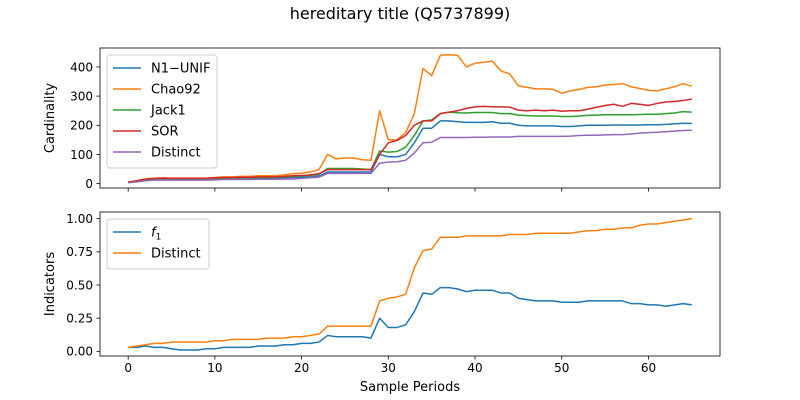  Describe the element at coordinates (165, 132) in the screenshot. I see `legend-label-sor: SOR` at that location.